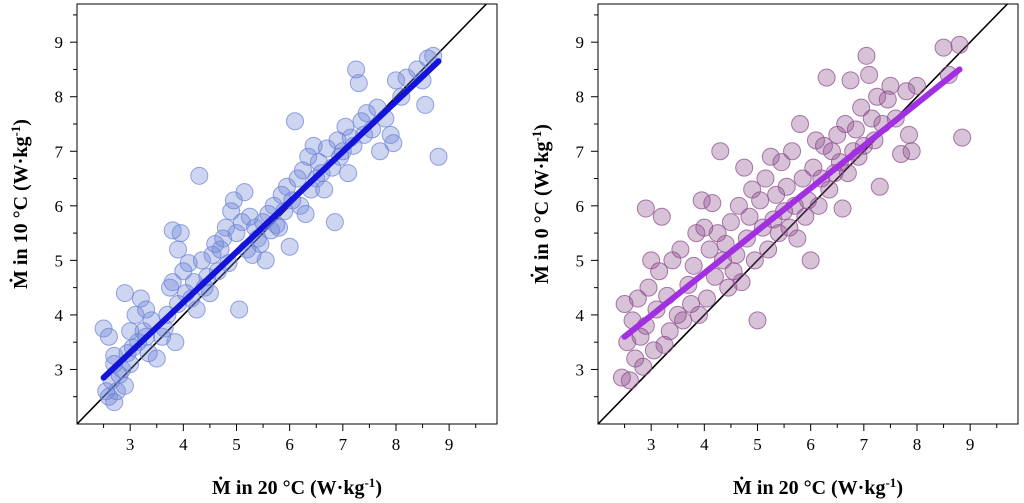 The height and width of the screenshot is (503, 1024). Describe the element at coordinates (449, 444) in the screenshot. I see `left-x-tick-label: 9` at that location.